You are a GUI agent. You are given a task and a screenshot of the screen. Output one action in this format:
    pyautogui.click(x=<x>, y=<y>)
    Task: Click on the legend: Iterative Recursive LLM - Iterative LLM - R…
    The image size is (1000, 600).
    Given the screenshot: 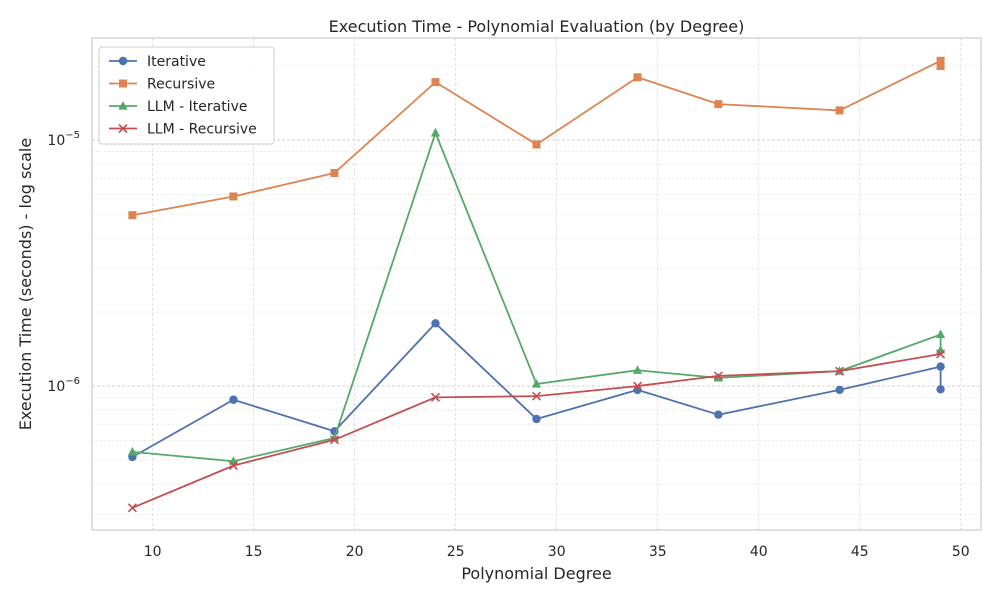 What is the action you would take?
    pyautogui.click(x=186, y=95)
    